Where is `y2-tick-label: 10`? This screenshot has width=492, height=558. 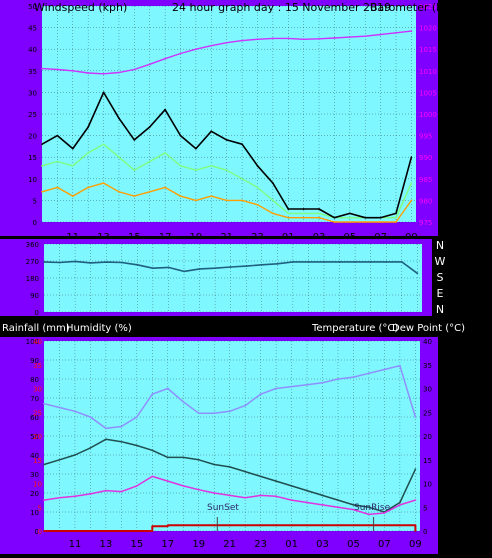 y2-tick-label: 10 is located at coordinates (427, 485).